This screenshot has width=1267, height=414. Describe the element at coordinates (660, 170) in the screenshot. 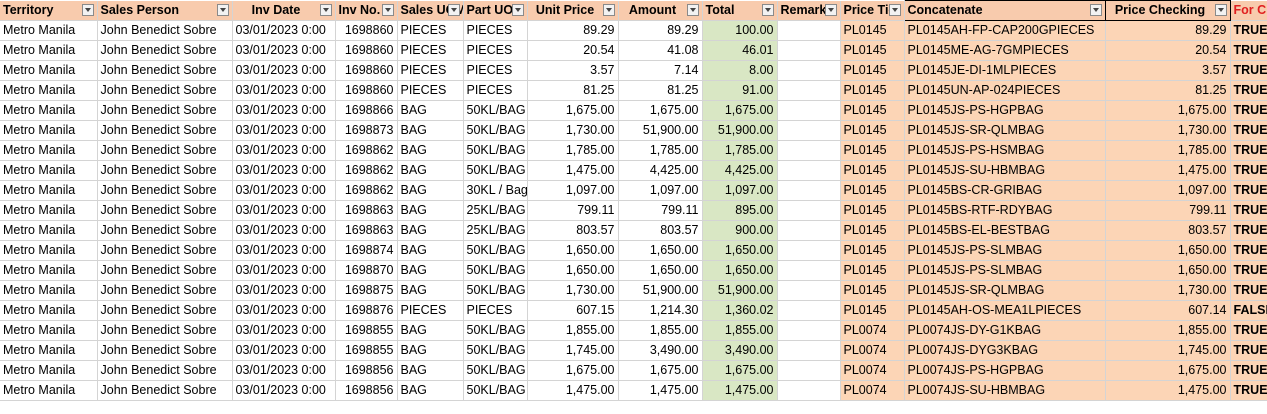

I see `amount-cell: 4,425.00` at that location.